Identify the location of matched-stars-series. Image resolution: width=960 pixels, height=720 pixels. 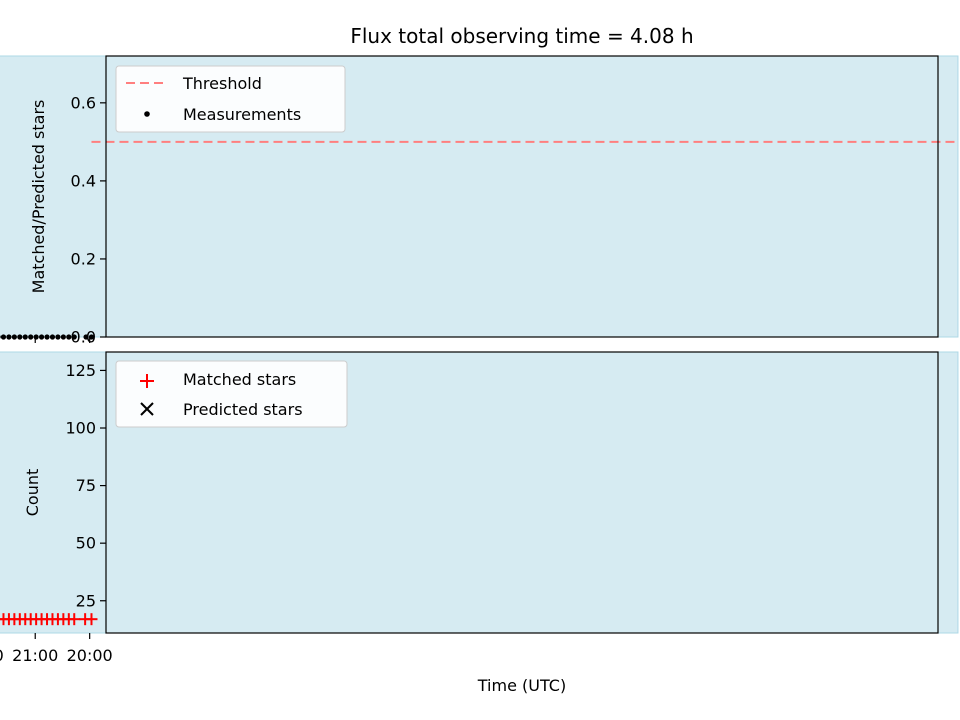
(49, 619).